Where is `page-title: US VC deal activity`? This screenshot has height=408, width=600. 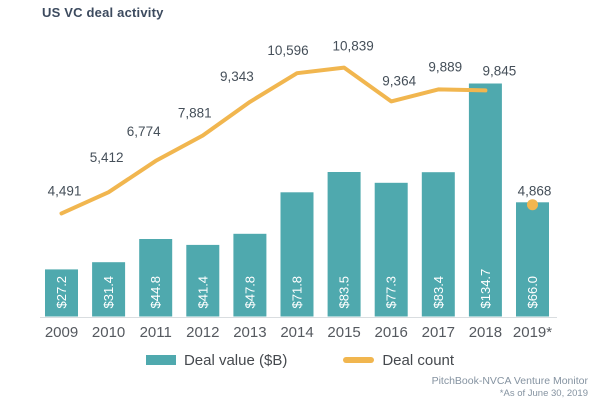
page-title: US VC deal activity is located at coordinates (103, 12).